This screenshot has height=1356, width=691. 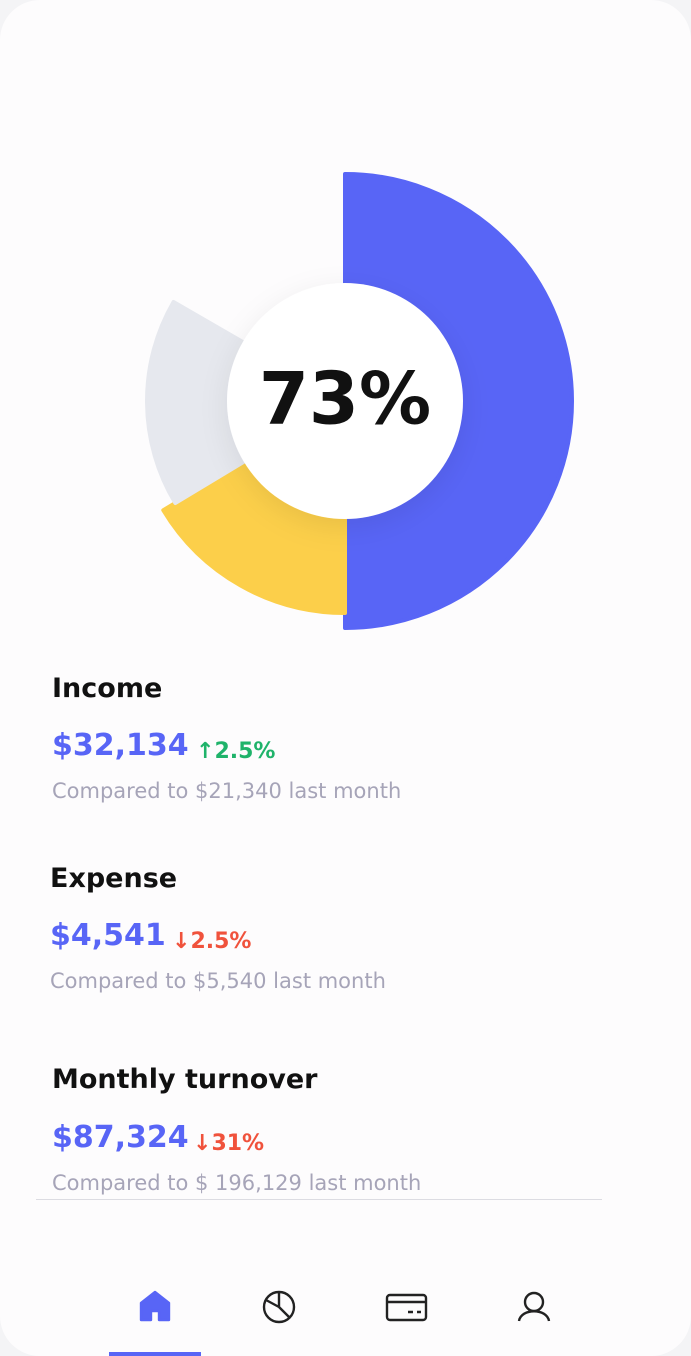 What do you see at coordinates (319, 1199) in the screenshot?
I see `divider` at bounding box center [319, 1199].